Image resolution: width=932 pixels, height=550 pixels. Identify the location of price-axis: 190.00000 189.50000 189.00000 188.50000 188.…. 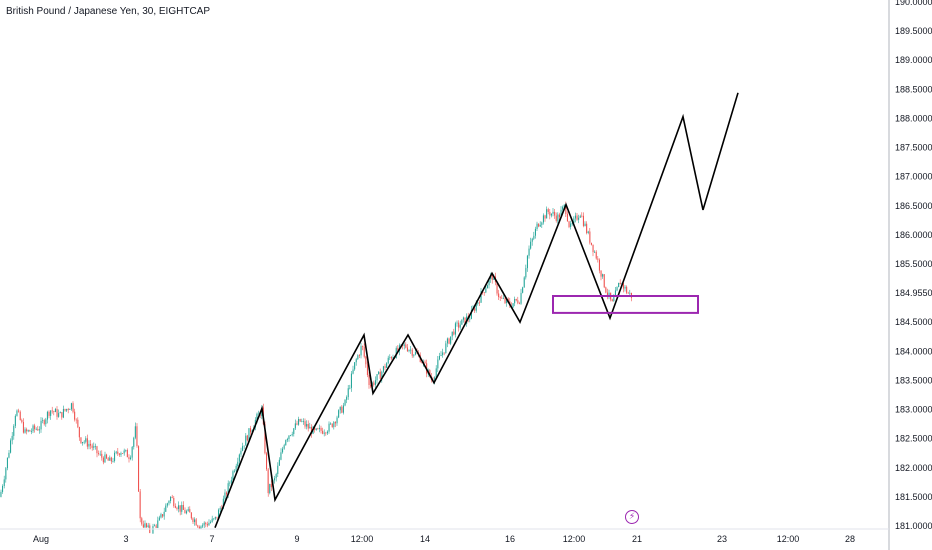
(913, 265).